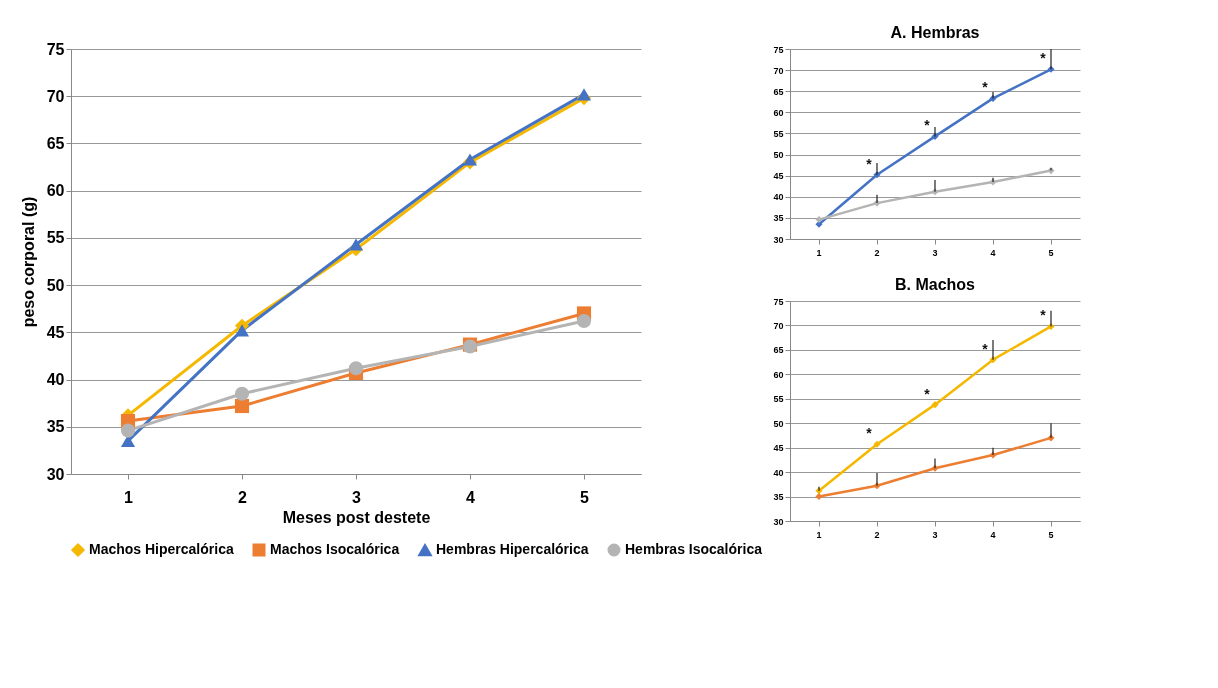 The width and height of the screenshot is (1218, 688). What do you see at coordinates (512, 549) in the screenshot?
I see `legend-label: Hembras Hipercalórica` at bounding box center [512, 549].